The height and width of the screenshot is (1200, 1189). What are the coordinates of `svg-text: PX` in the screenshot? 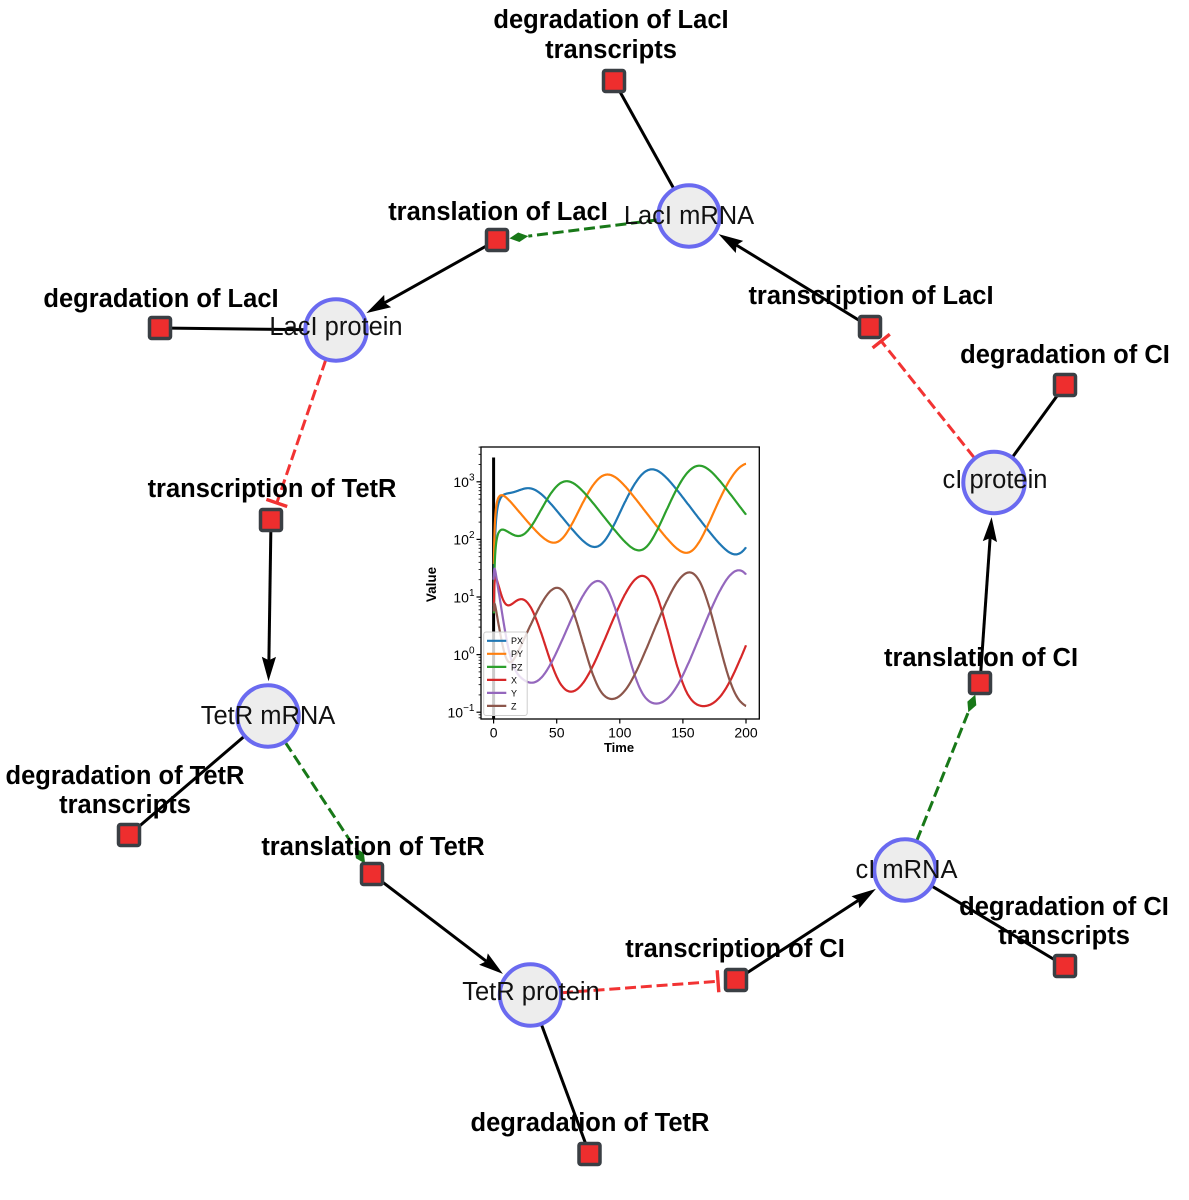 It's located at (517, 641).